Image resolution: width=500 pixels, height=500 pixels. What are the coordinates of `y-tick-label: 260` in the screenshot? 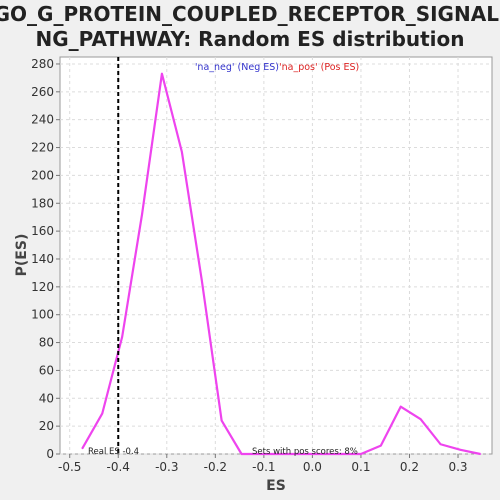 It's located at (42, 92).